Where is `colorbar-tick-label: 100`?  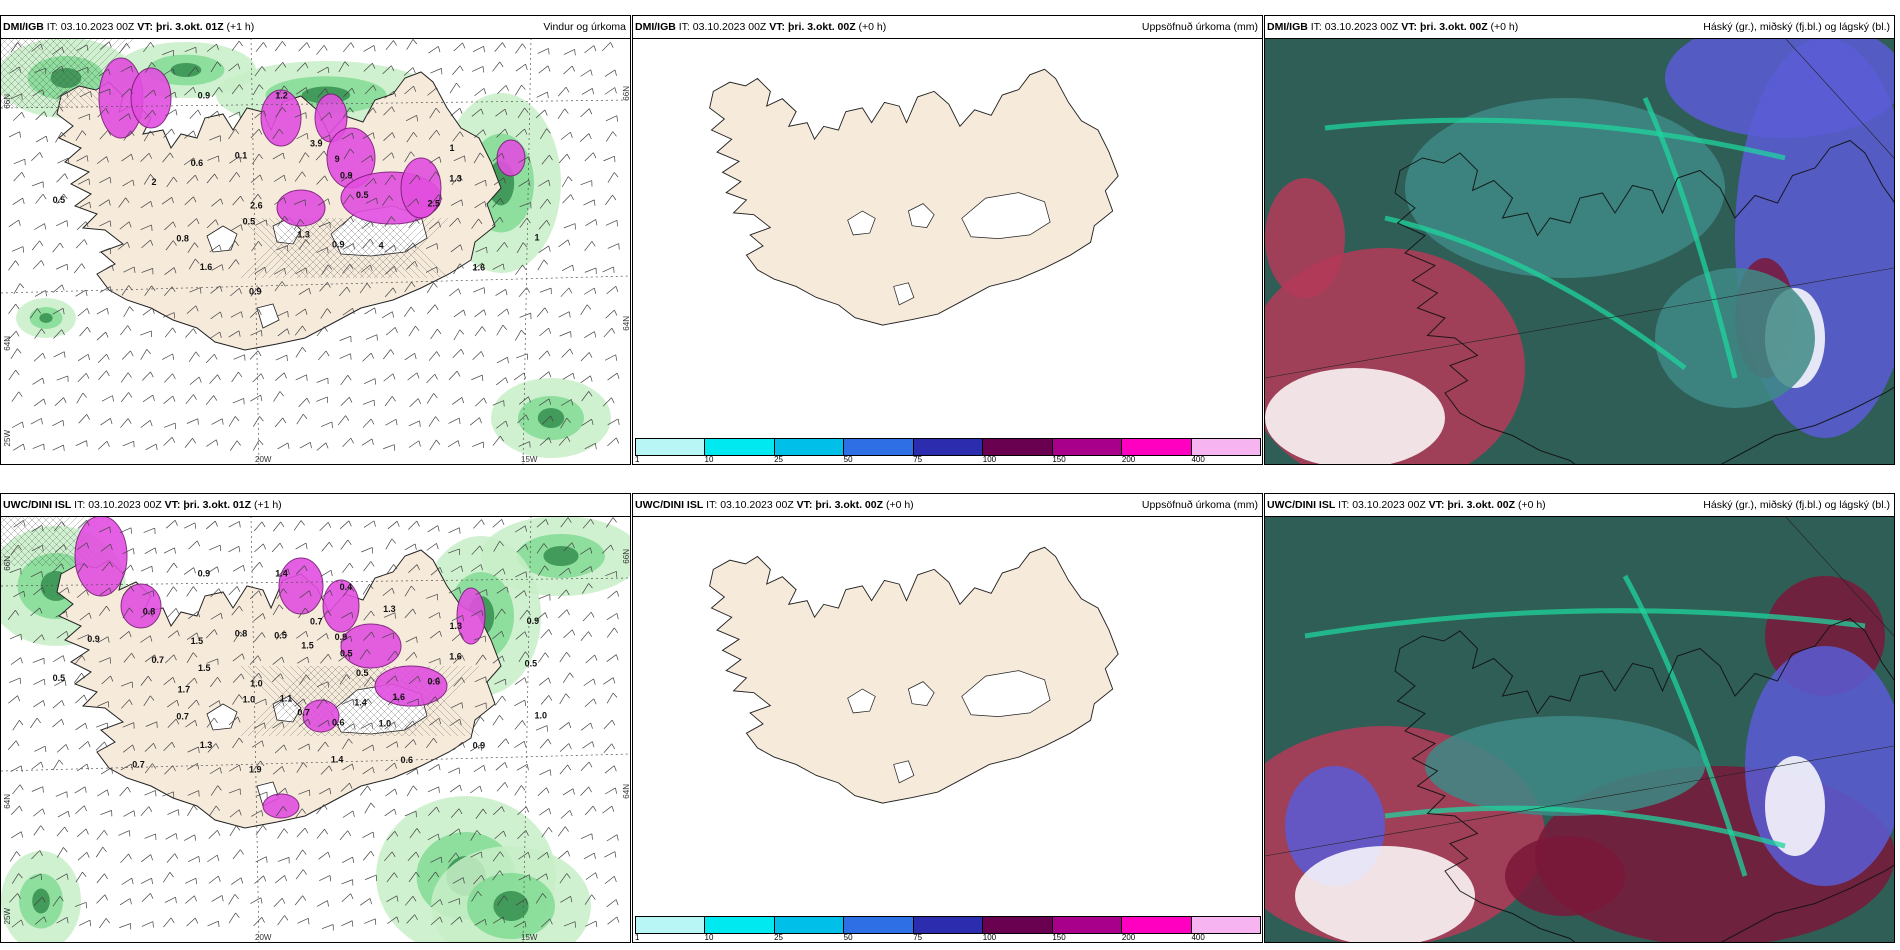 colorbar-tick-label: 100 is located at coordinates (989, 937).